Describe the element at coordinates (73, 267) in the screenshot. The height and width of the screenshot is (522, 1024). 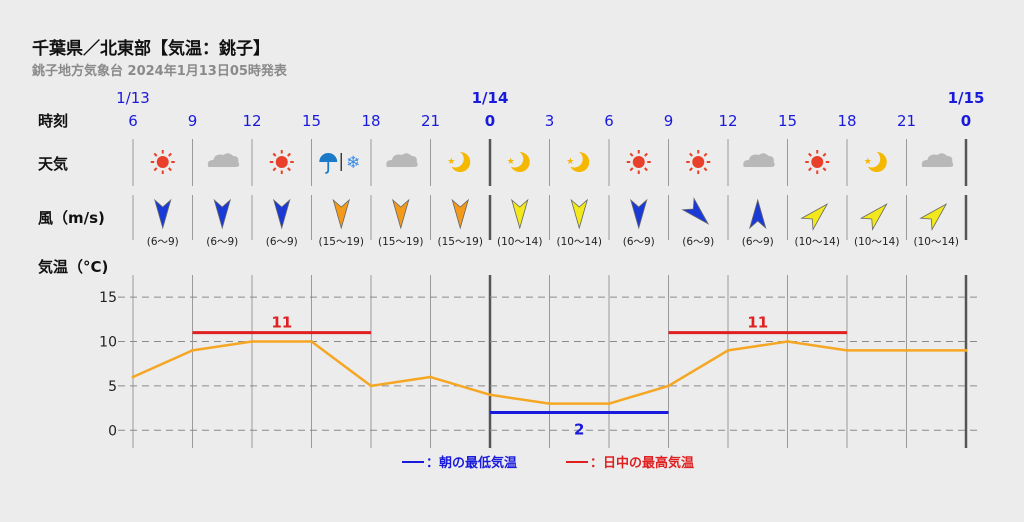
I see `temp-row-label: 気温（°C)` at that location.